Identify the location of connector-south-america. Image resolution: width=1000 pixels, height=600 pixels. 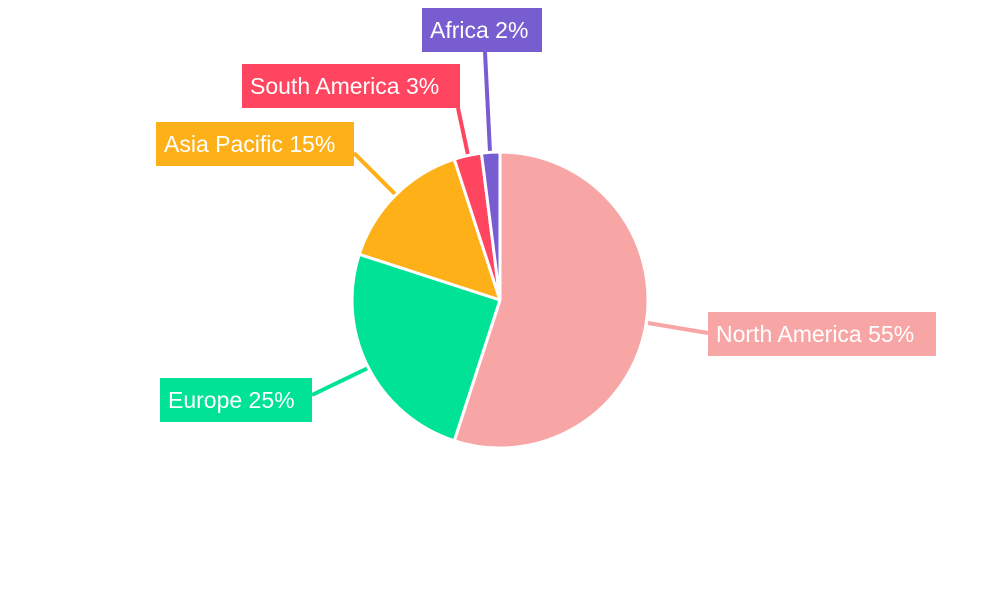
(463, 131).